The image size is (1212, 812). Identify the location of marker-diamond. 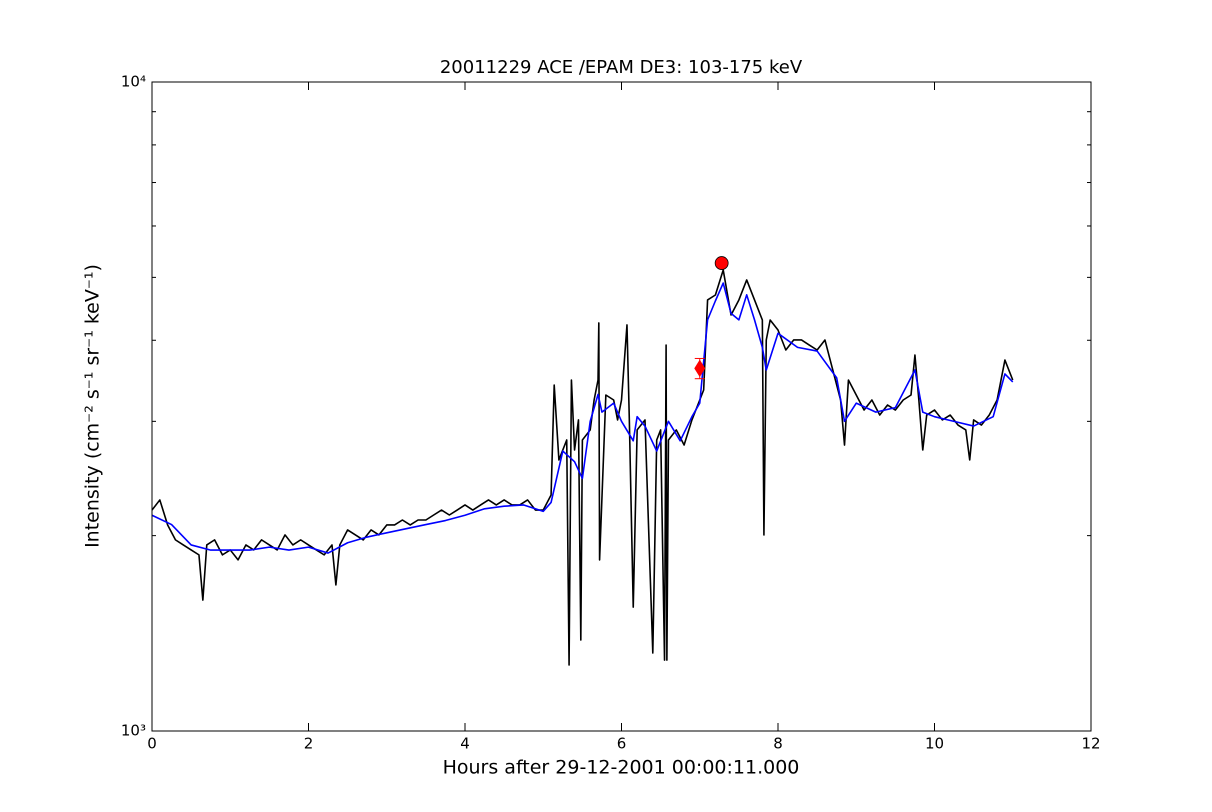
(700, 368).